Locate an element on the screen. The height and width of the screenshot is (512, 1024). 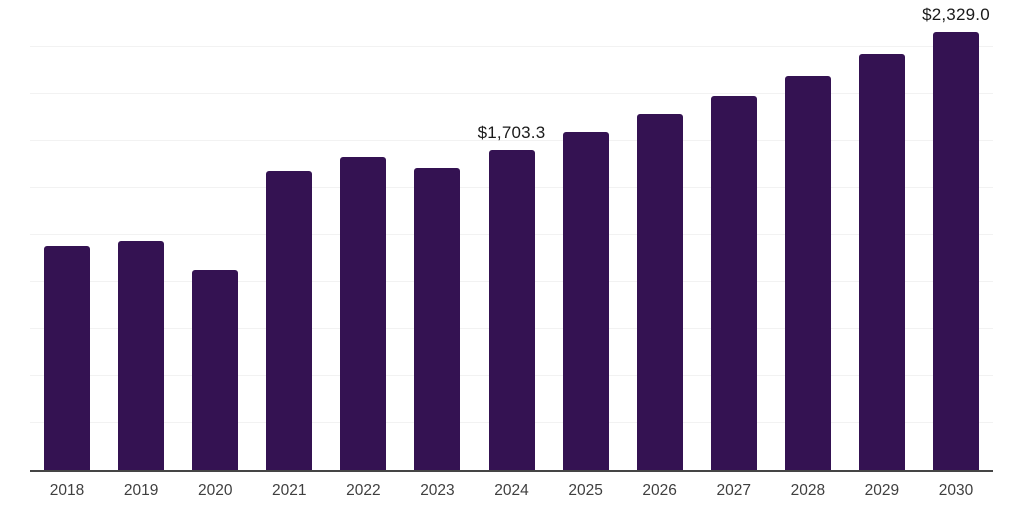
x-tick-label-2022: 2022 is located at coordinates (363, 490).